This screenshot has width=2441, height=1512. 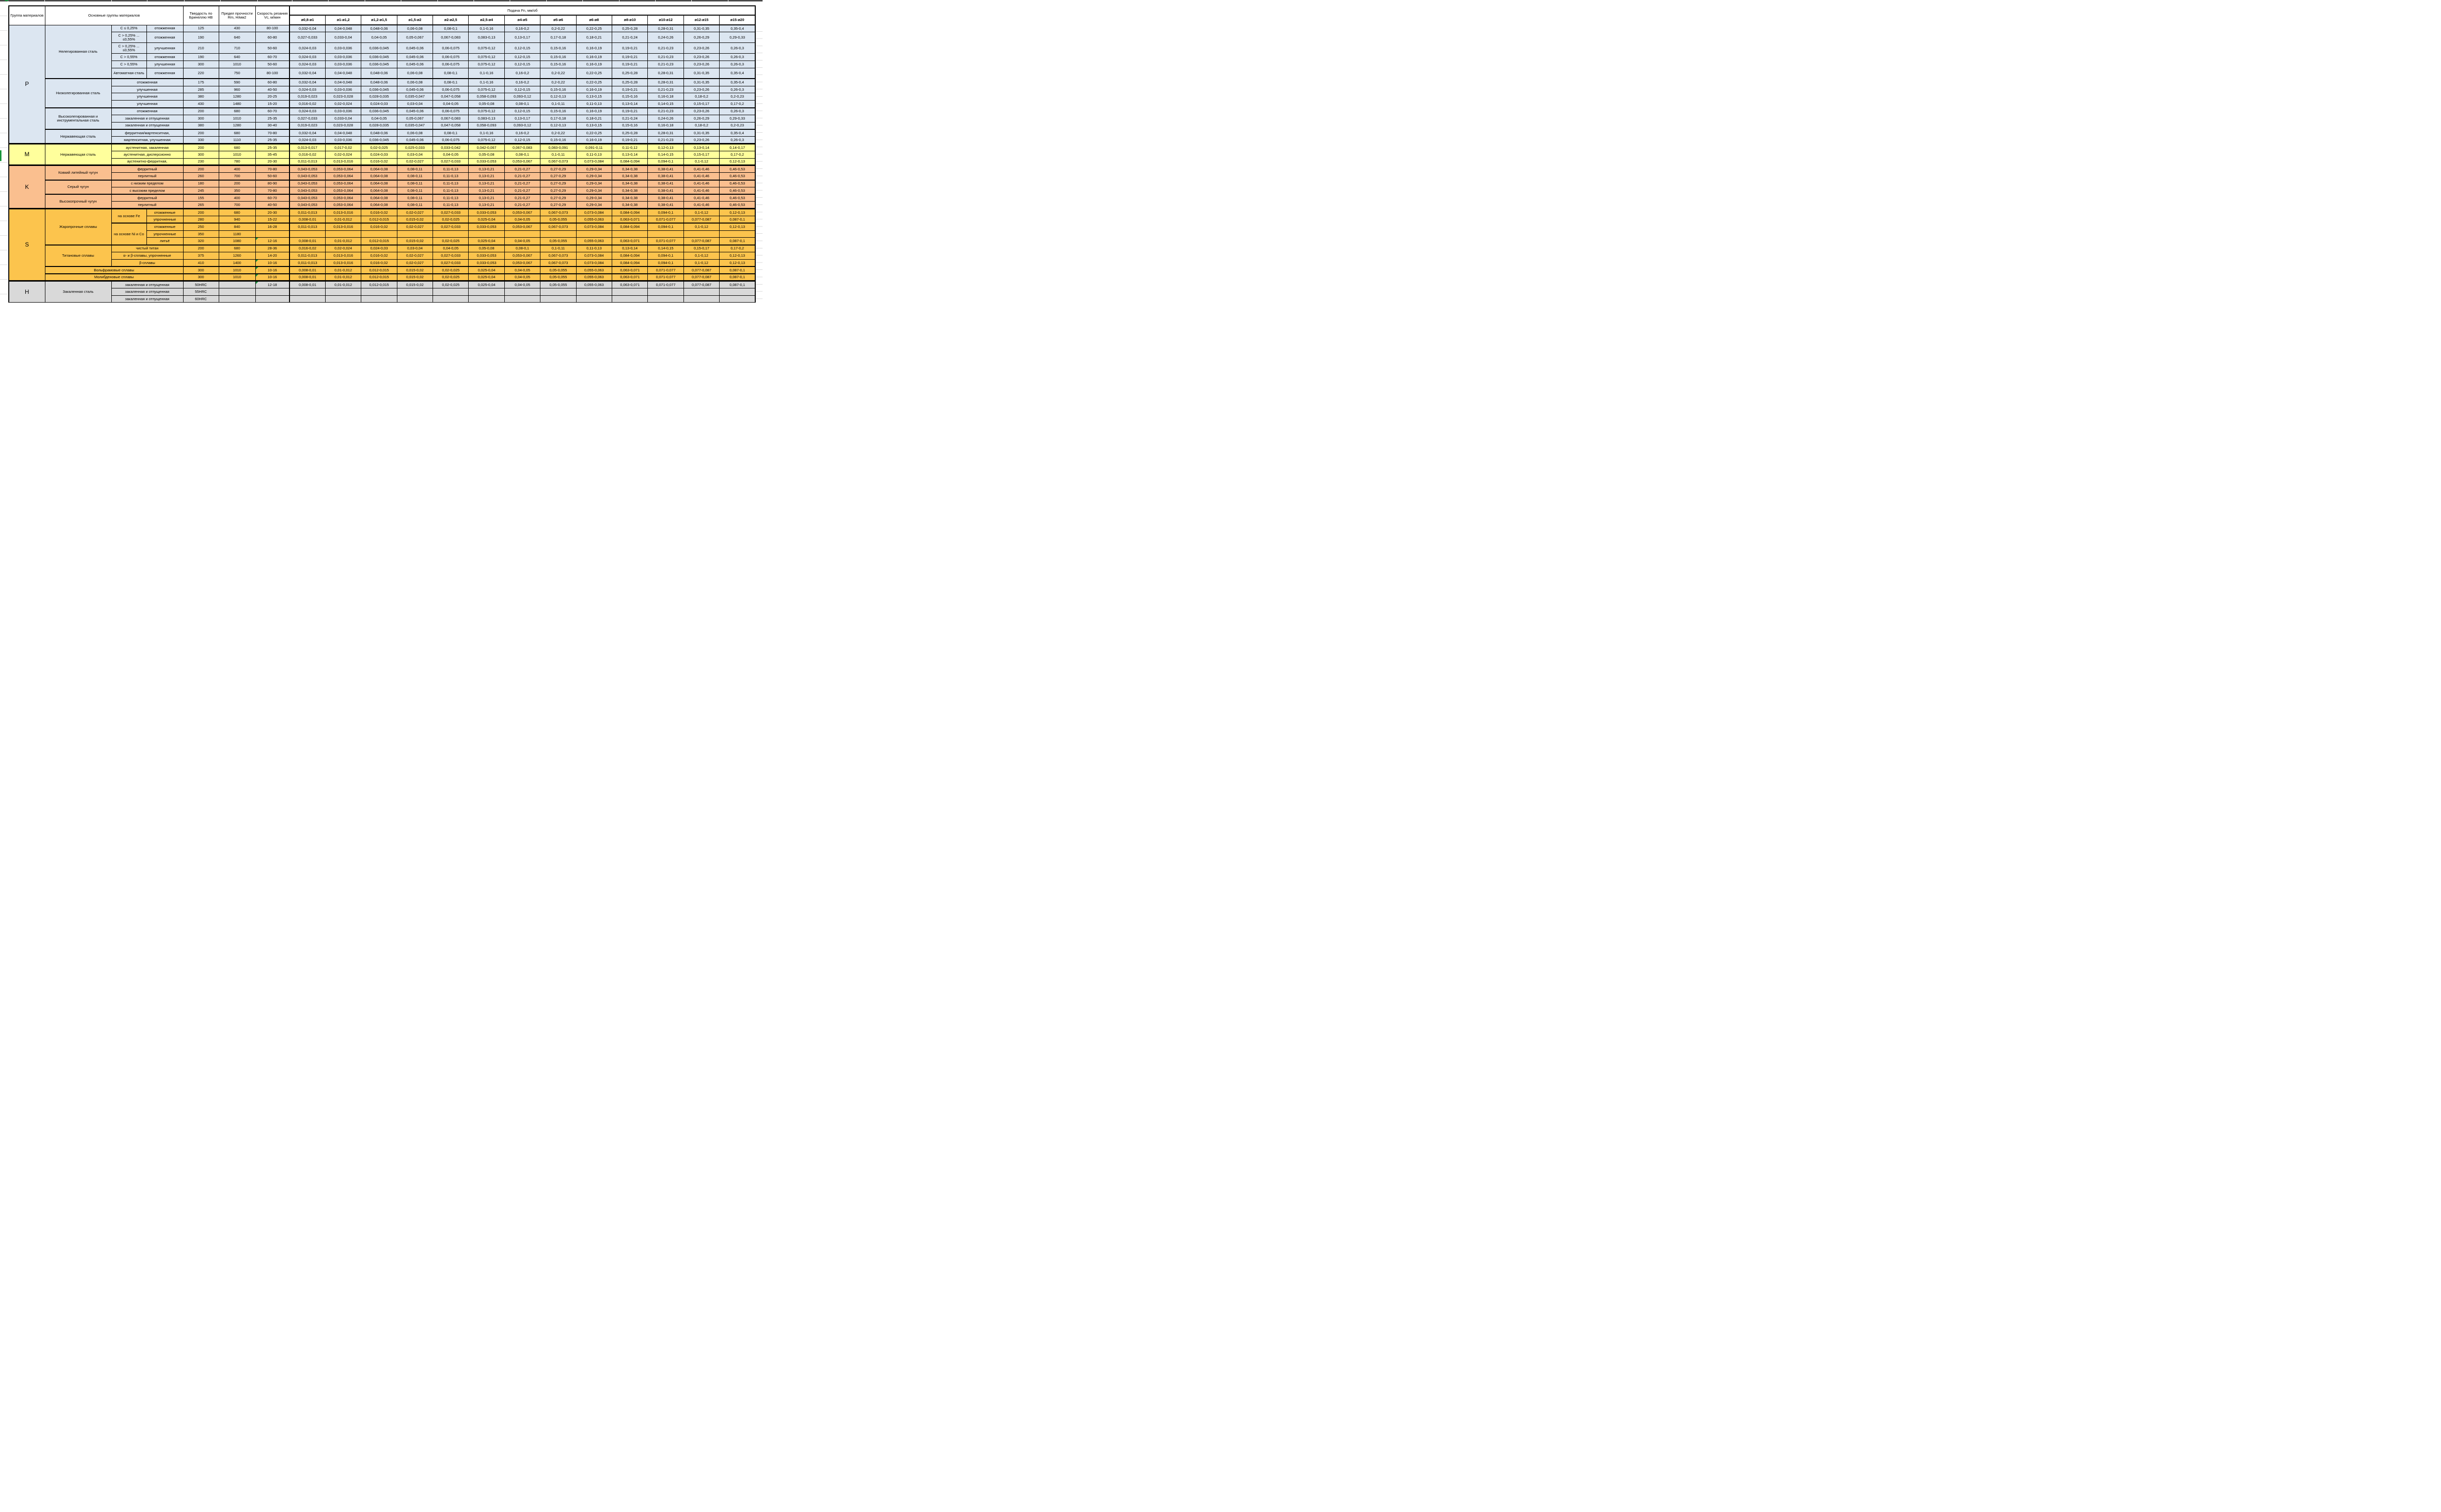 I want to click on feed-cell: 0,024-0,03, so click(x=308, y=48).